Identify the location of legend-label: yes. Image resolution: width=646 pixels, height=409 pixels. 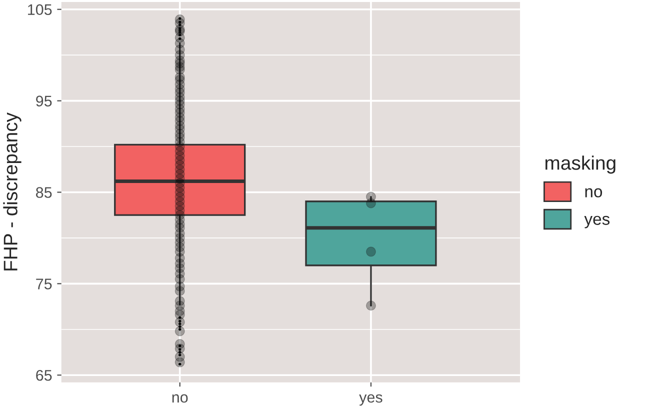
(597, 222).